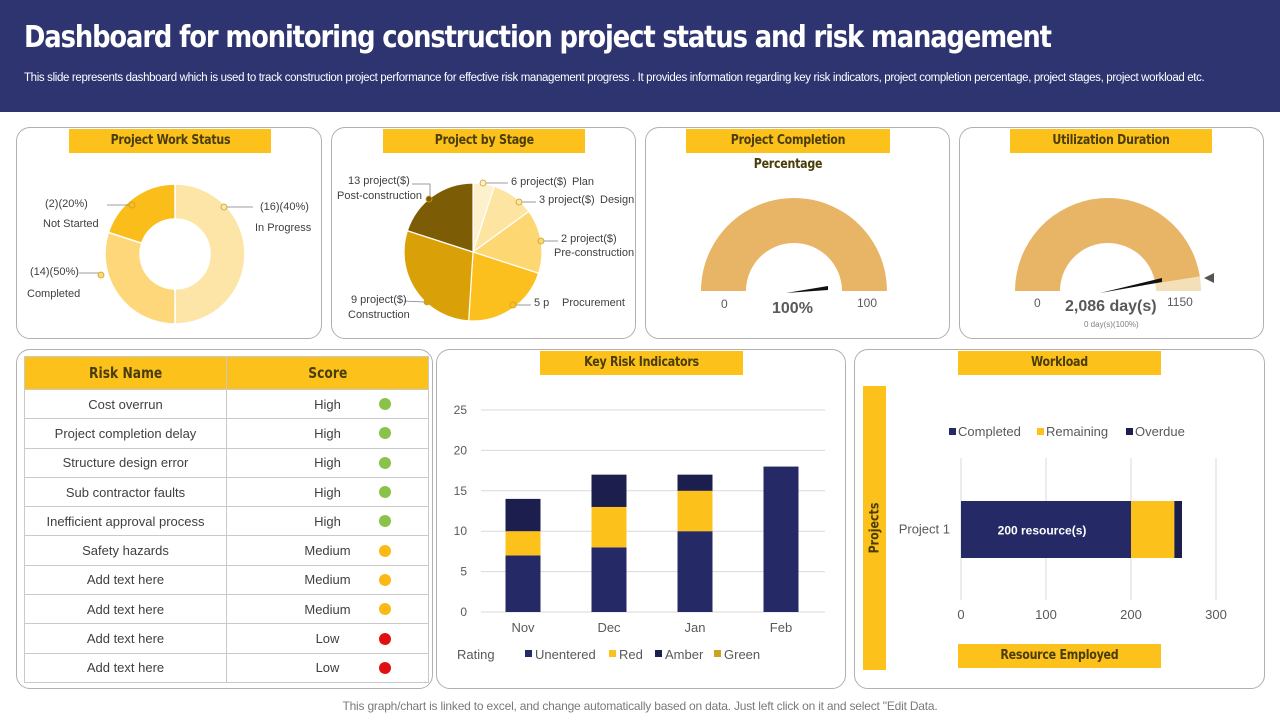 The height and width of the screenshot is (720, 1280). Describe the element at coordinates (1216, 614) in the screenshot. I see `workload-x-tick-label: 300` at that location.